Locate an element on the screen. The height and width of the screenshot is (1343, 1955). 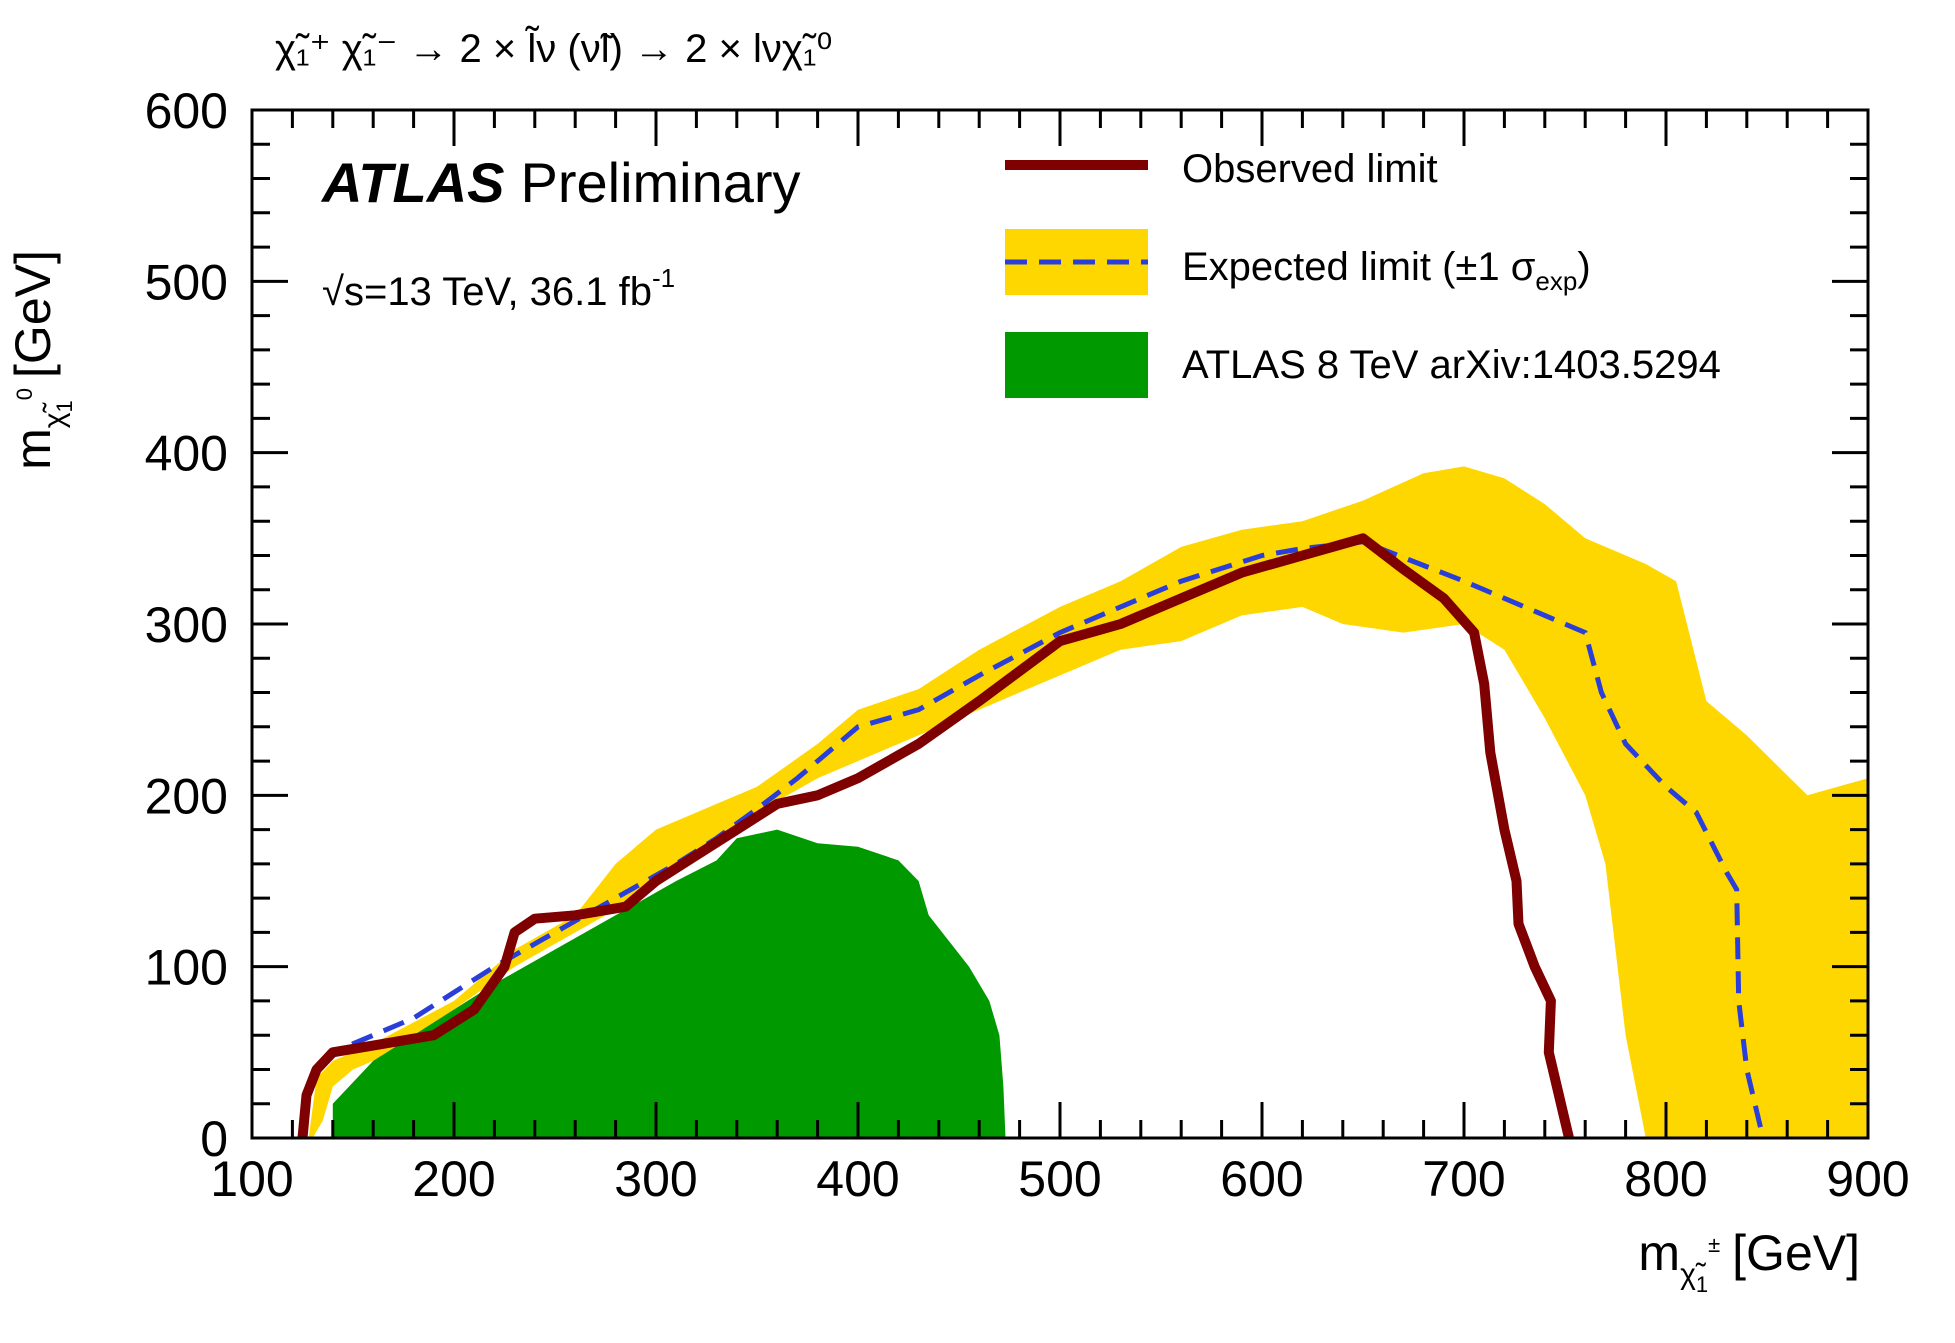
energy-sup: -1 is located at coordinates (663, 278).